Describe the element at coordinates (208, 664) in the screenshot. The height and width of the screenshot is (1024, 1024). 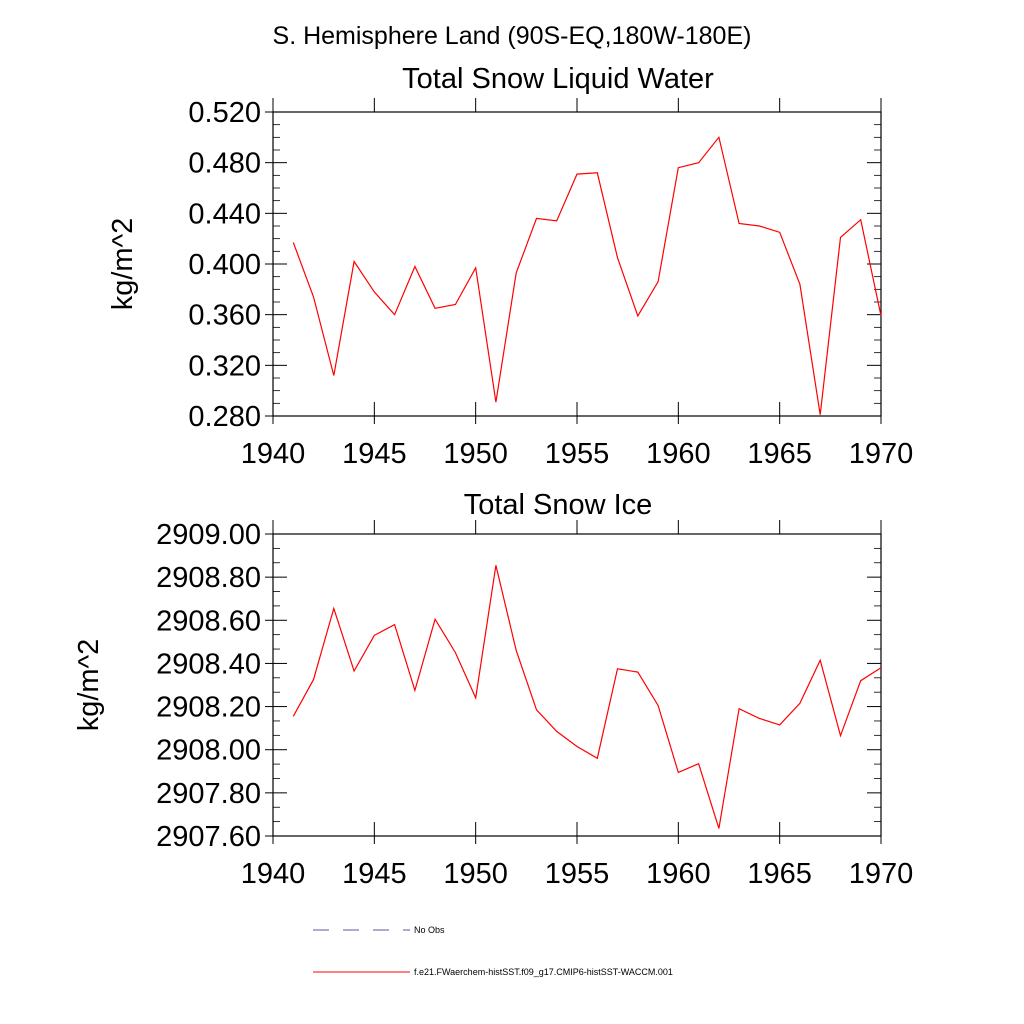
I see `y-tick-label: 2908.40` at that location.